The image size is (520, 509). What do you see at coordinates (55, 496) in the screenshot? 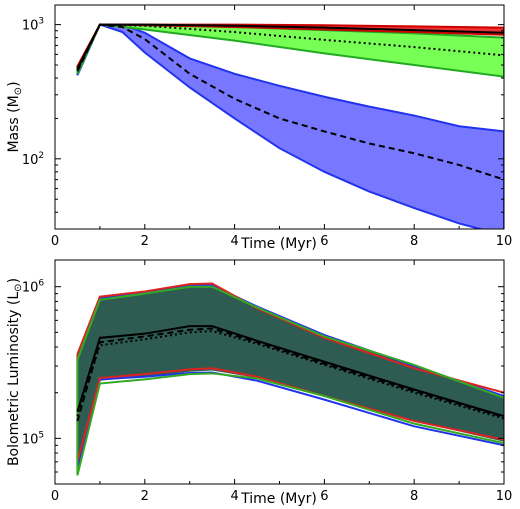
I see `luminosity-x-tick-label: 0` at bounding box center [55, 496].